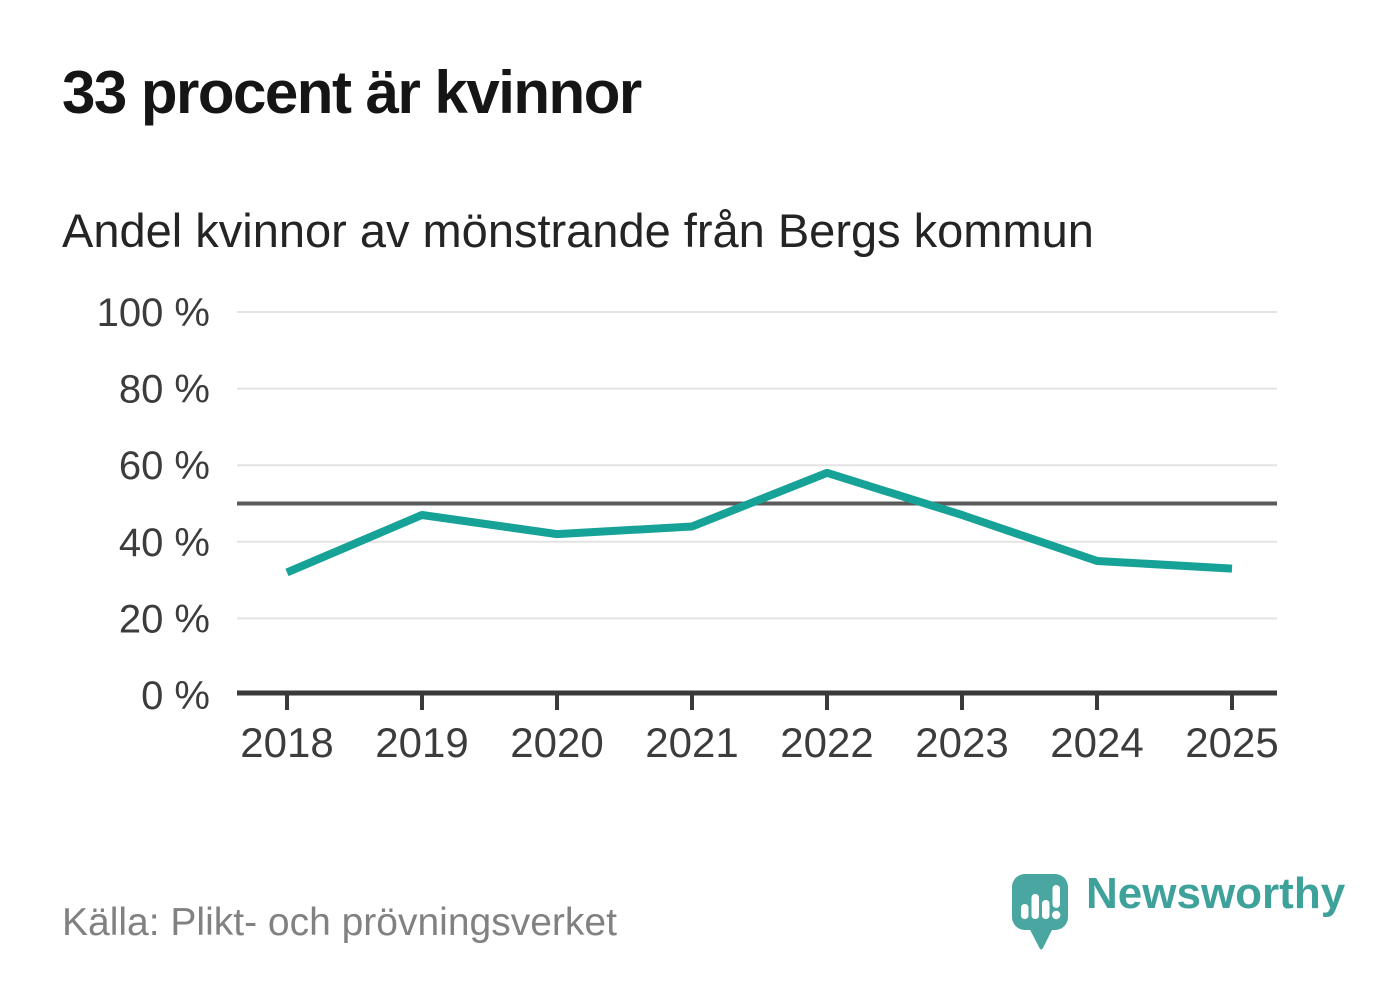  What do you see at coordinates (1216, 893) in the screenshot?
I see `newsworthy-wordmark: Newsworthy` at bounding box center [1216, 893].